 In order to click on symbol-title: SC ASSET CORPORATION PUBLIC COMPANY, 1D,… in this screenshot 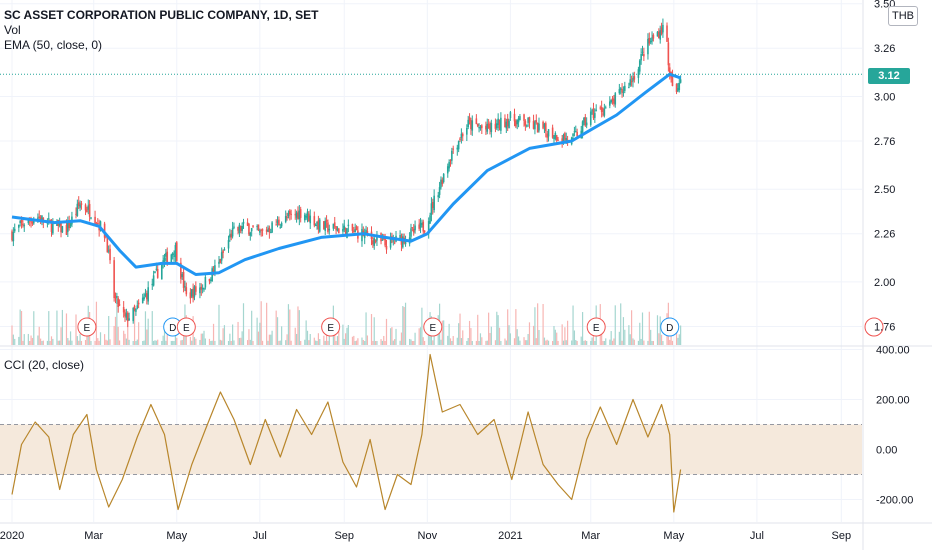, I will do `click(161, 15)`.